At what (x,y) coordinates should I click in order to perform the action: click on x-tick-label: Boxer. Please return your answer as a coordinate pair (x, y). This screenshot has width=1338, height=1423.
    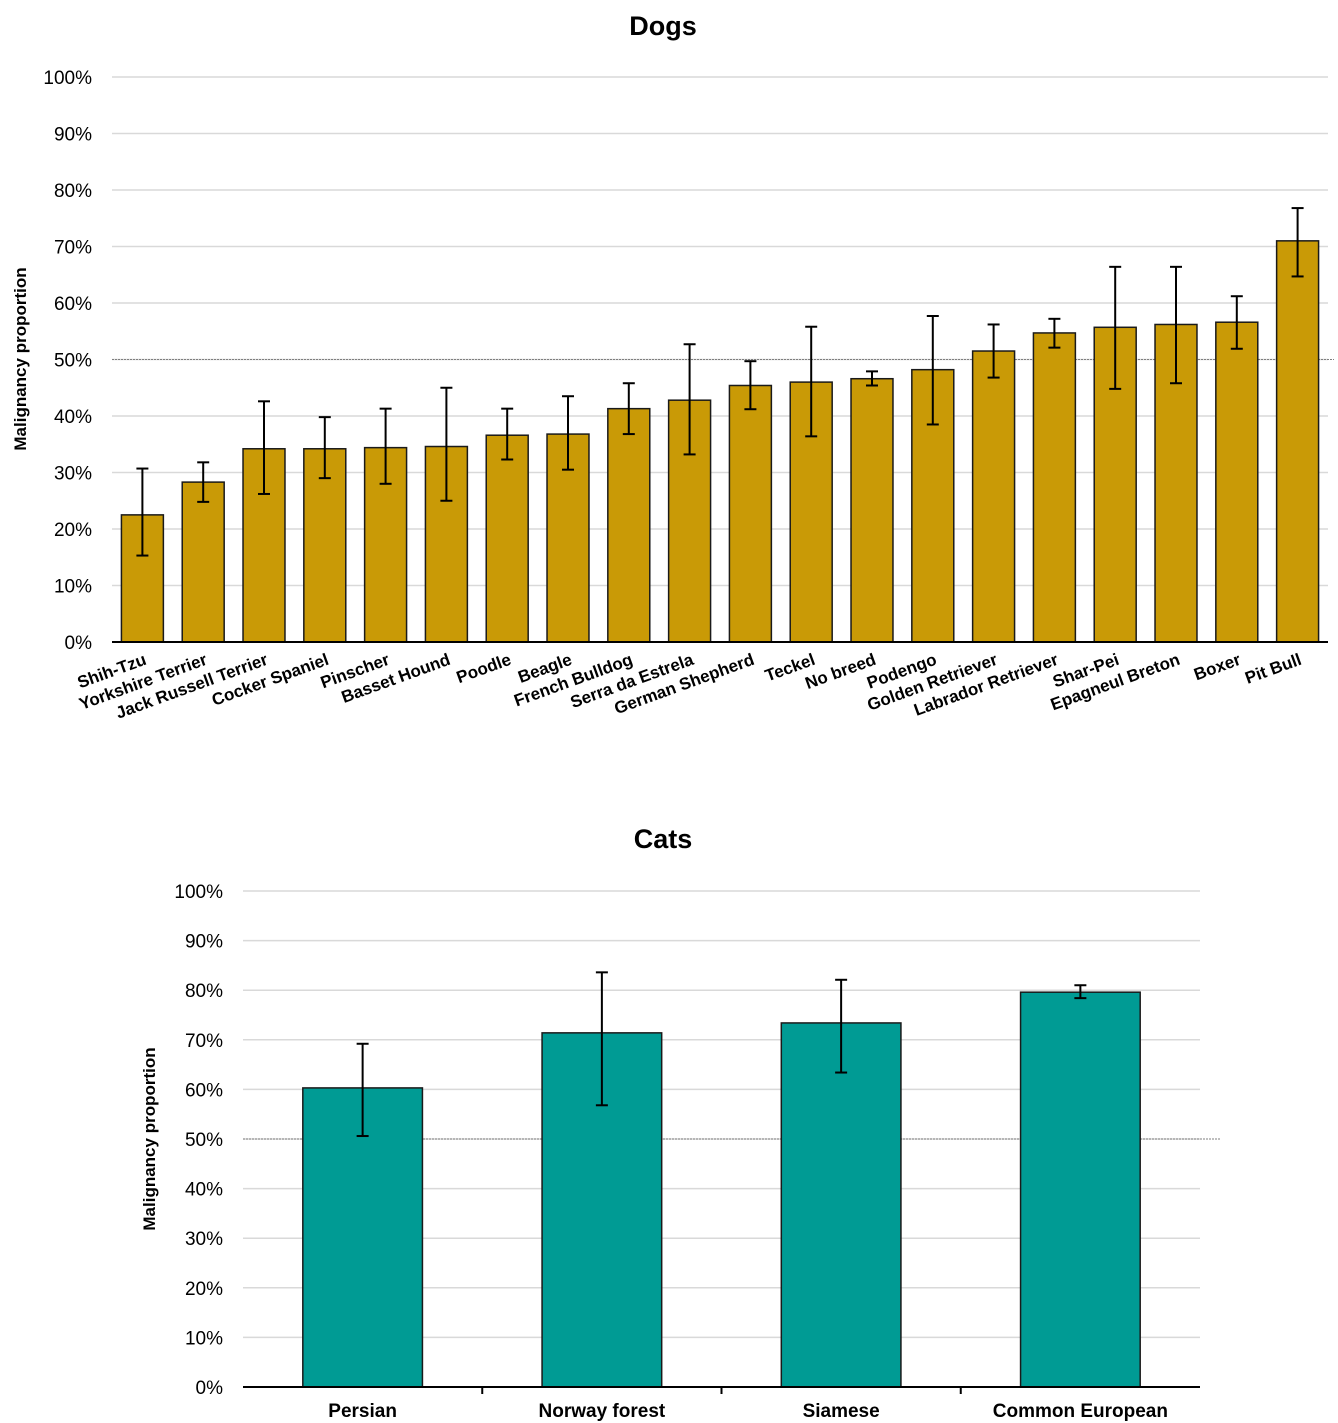
    Looking at the image, I should click on (1217, 667).